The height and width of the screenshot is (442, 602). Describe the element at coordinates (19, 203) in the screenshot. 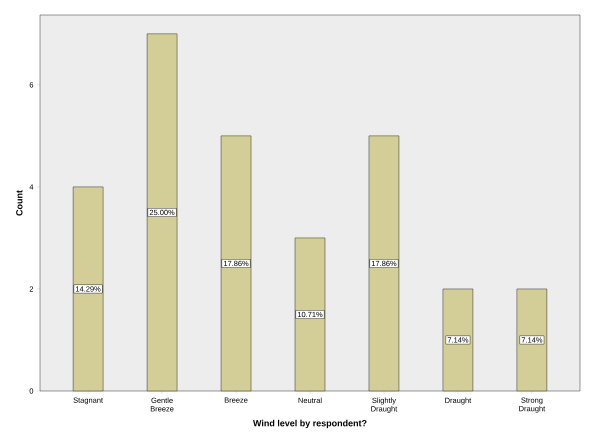

I see `y-axis-title: Count` at that location.